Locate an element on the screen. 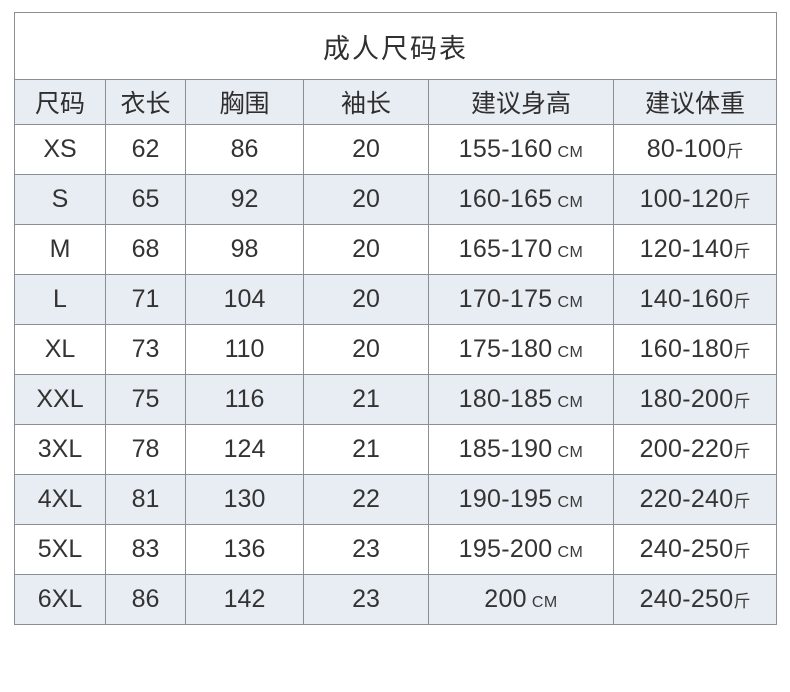 The image size is (790, 692). cell-bust: 130 is located at coordinates (244, 499).